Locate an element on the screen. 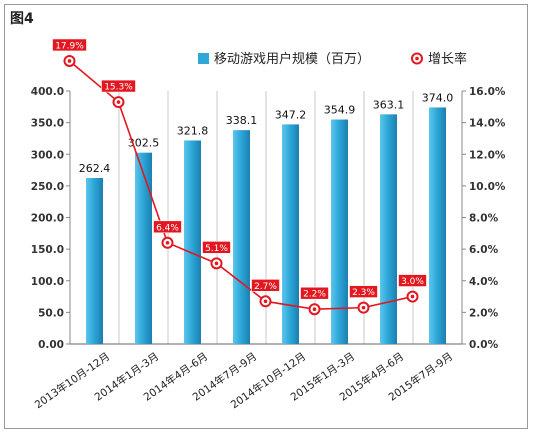 The height and width of the screenshot is (435, 534). right-tick-label: 4.0% is located at coordinates (484, 282).